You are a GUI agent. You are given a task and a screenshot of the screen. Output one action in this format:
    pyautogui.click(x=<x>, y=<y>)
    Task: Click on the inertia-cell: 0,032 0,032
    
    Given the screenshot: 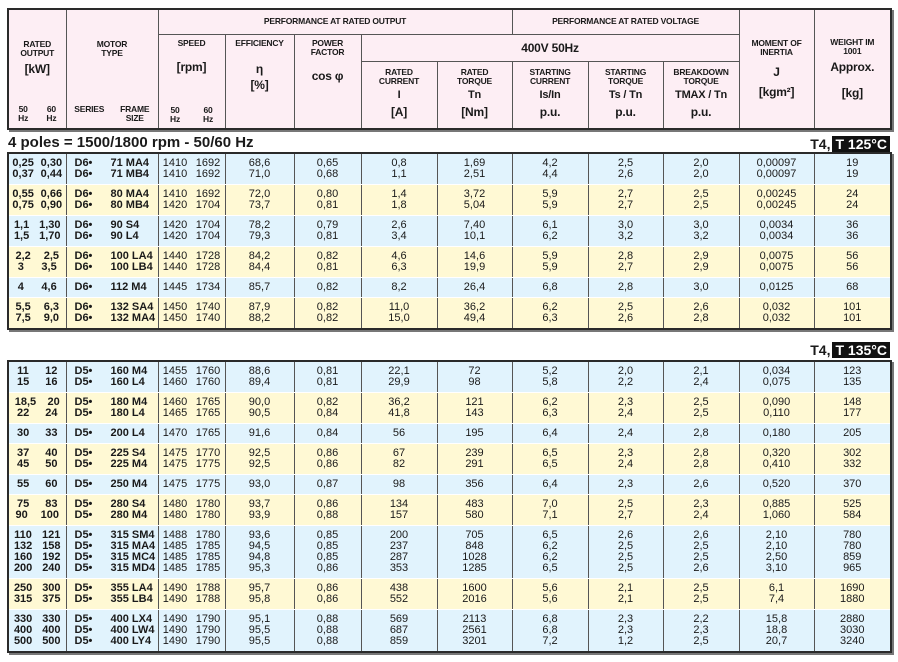 What is the action you would take?
    pyautogui.click(x=776, y=313)
    